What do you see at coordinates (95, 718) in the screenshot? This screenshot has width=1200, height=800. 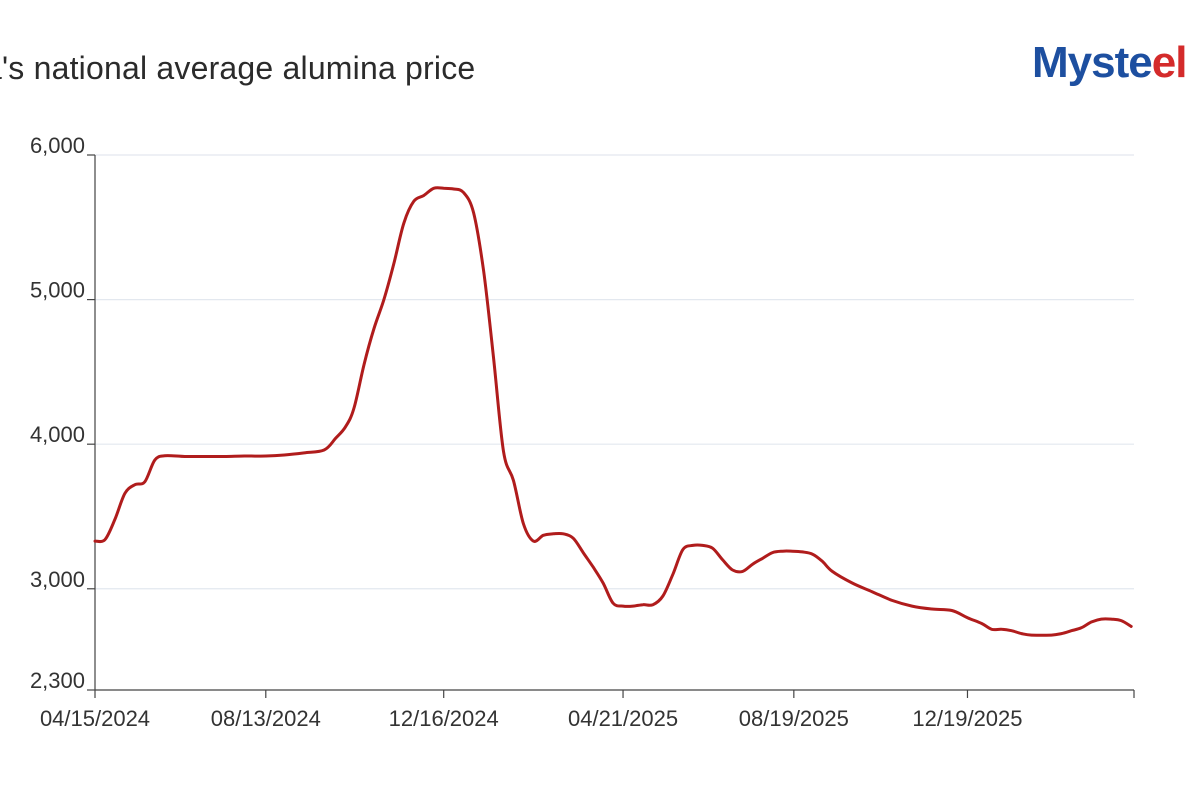 I see `x-tick-label: 04/15/2024` at bounding box center [95, 718].